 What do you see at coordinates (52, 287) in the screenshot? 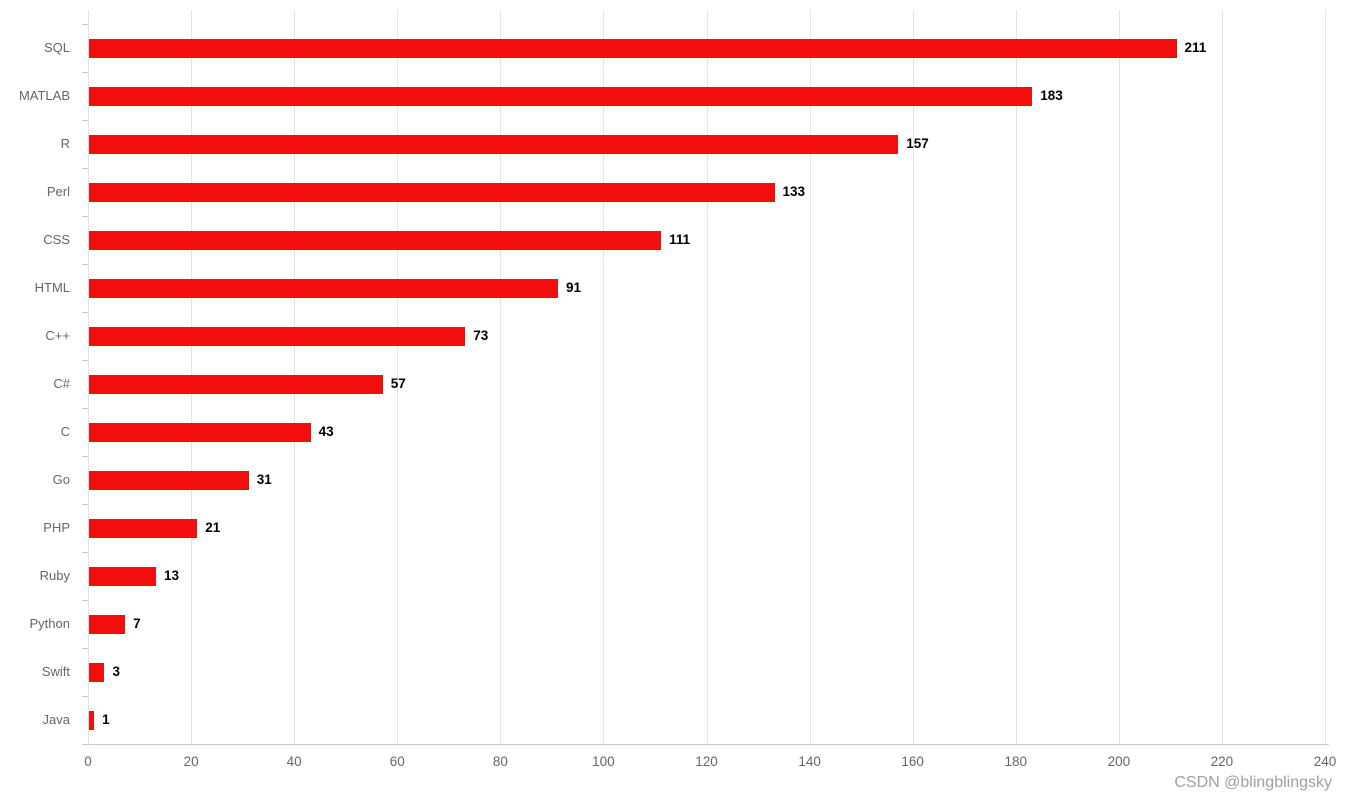
I see `category-label: HTML` at bounding box center [52, 287].